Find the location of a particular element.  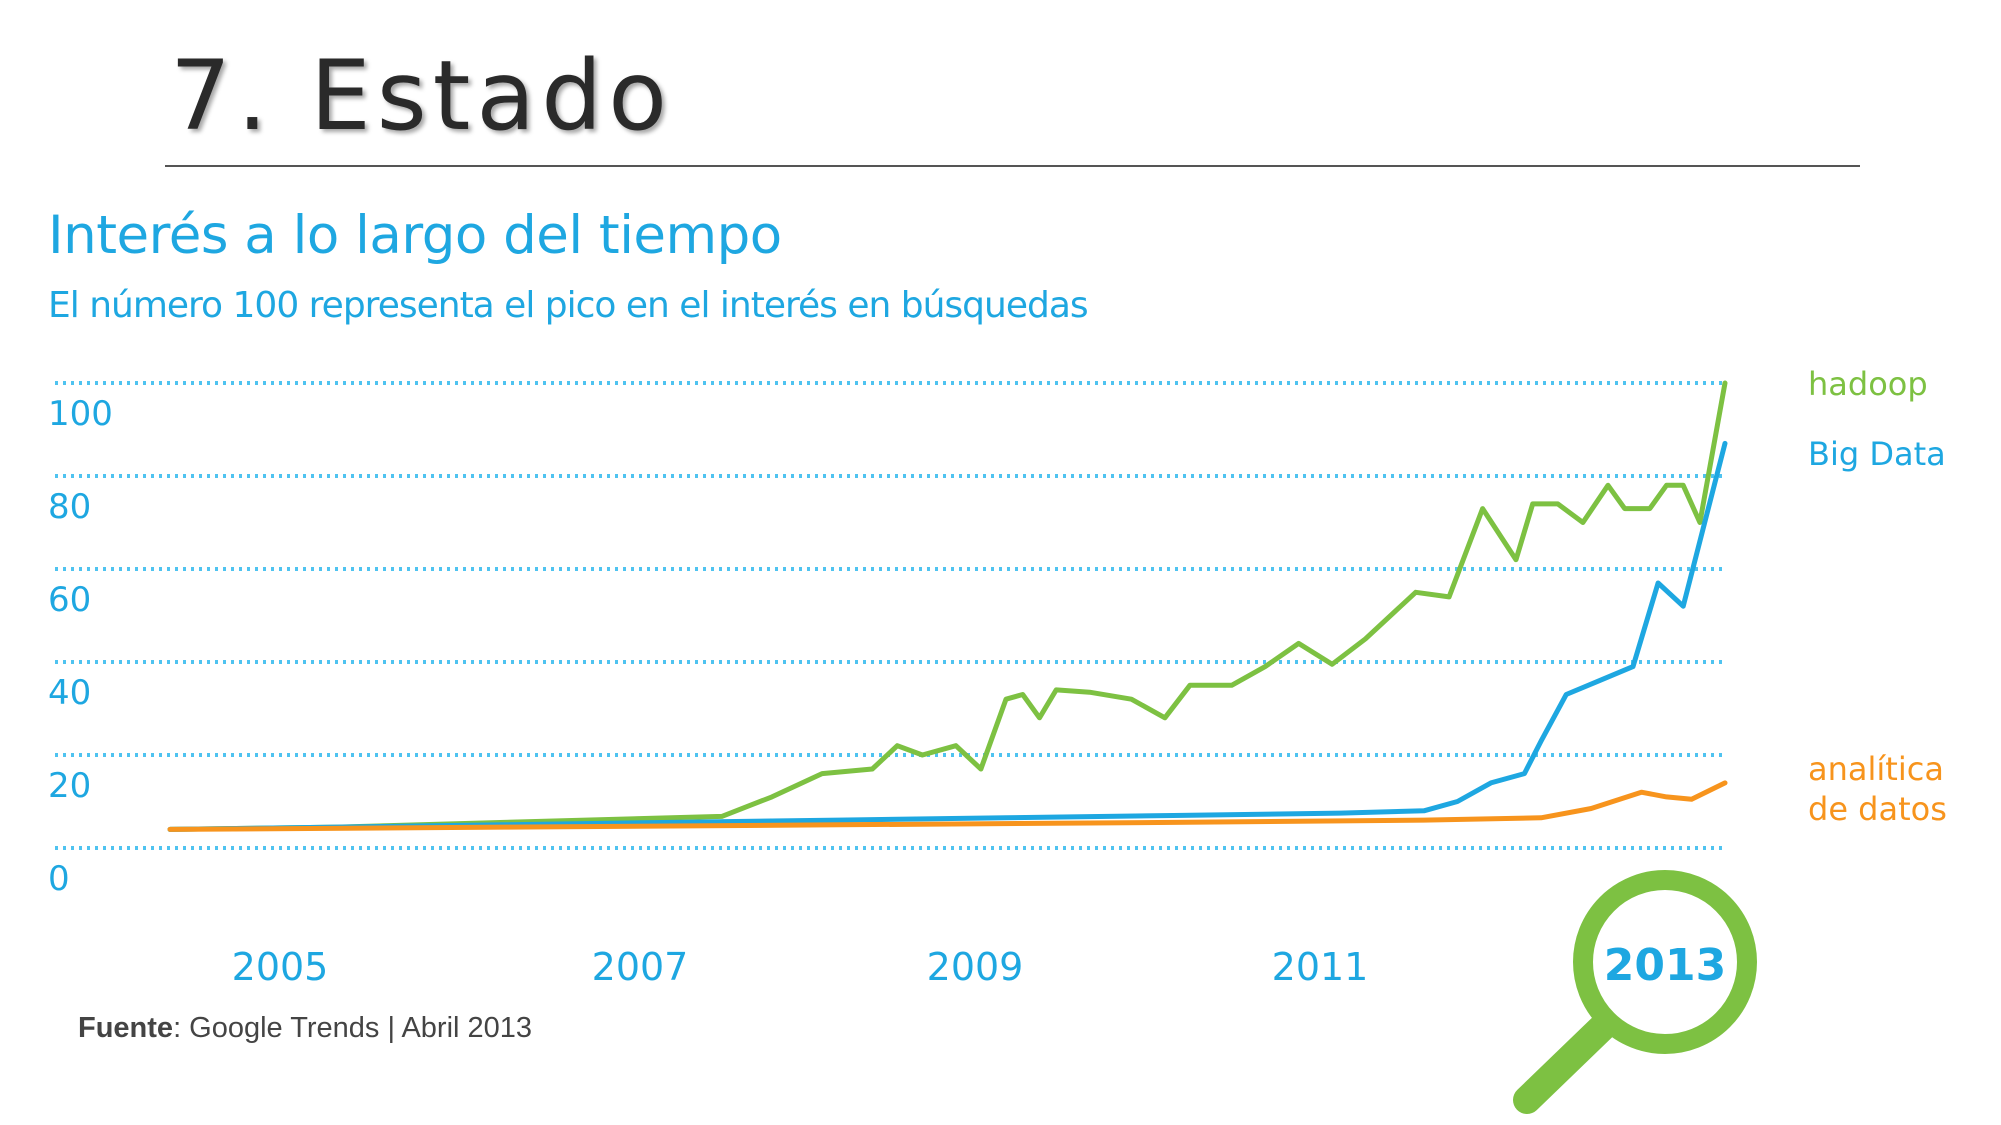

source-label: Fuente is located at coordinates (126, 1028).